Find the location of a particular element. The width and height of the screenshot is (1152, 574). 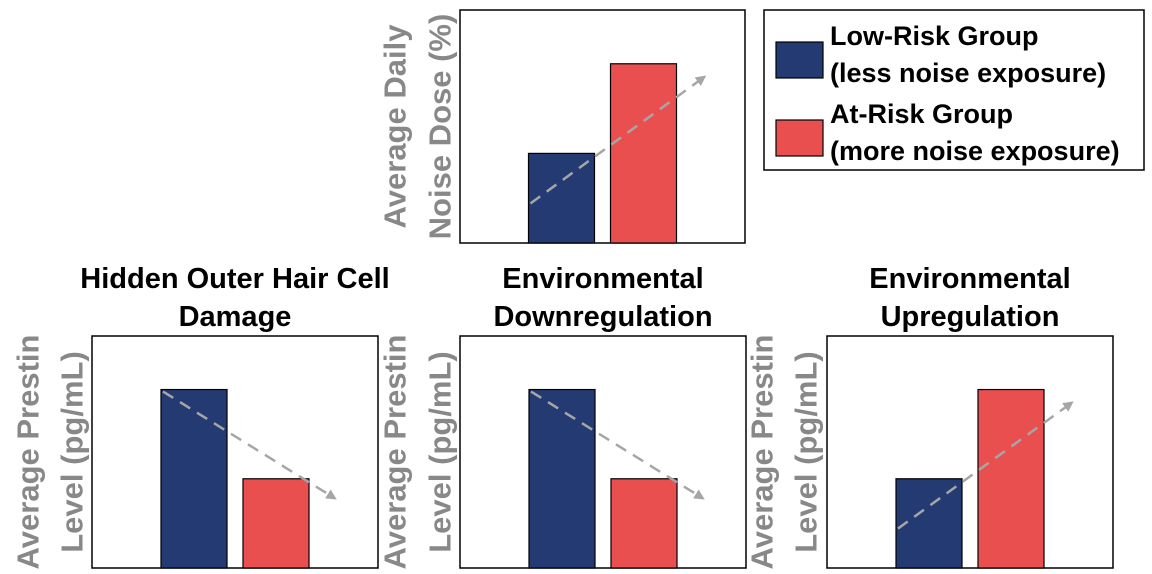

legend-swatch-at-risk is located at coordinates (799, 138).